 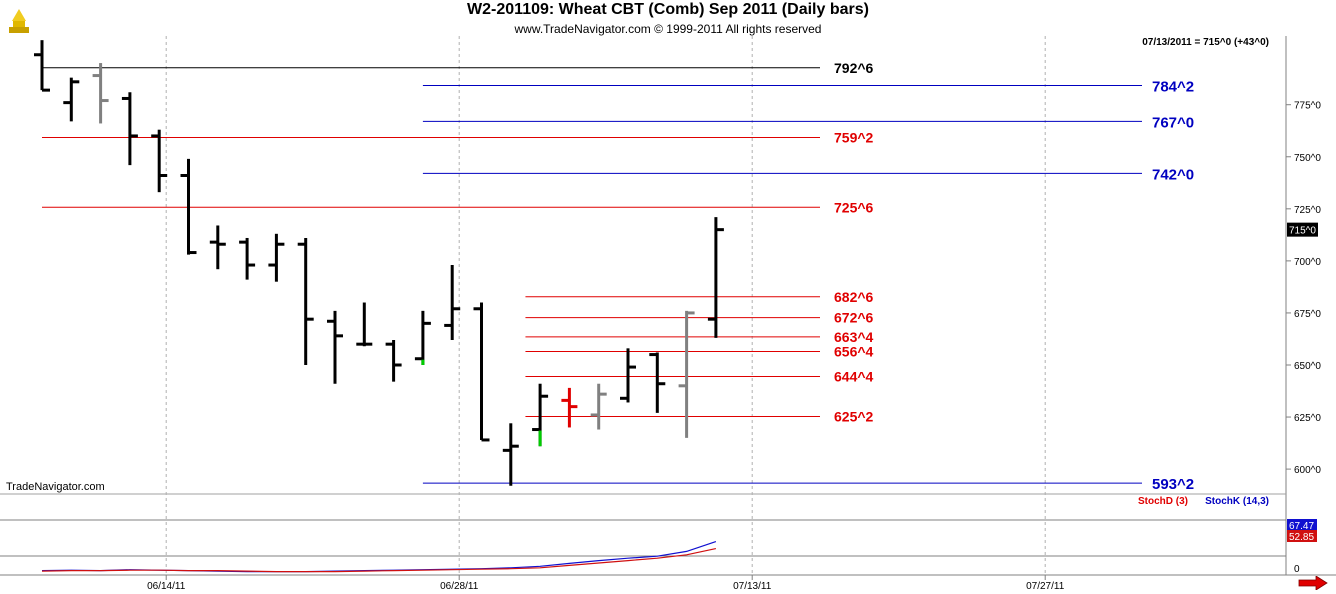 What do you see at coordinates (1163, 501) in the screenshot?
I see `stochd-legend: StochD (3)` at bounding box center [1163, 501].